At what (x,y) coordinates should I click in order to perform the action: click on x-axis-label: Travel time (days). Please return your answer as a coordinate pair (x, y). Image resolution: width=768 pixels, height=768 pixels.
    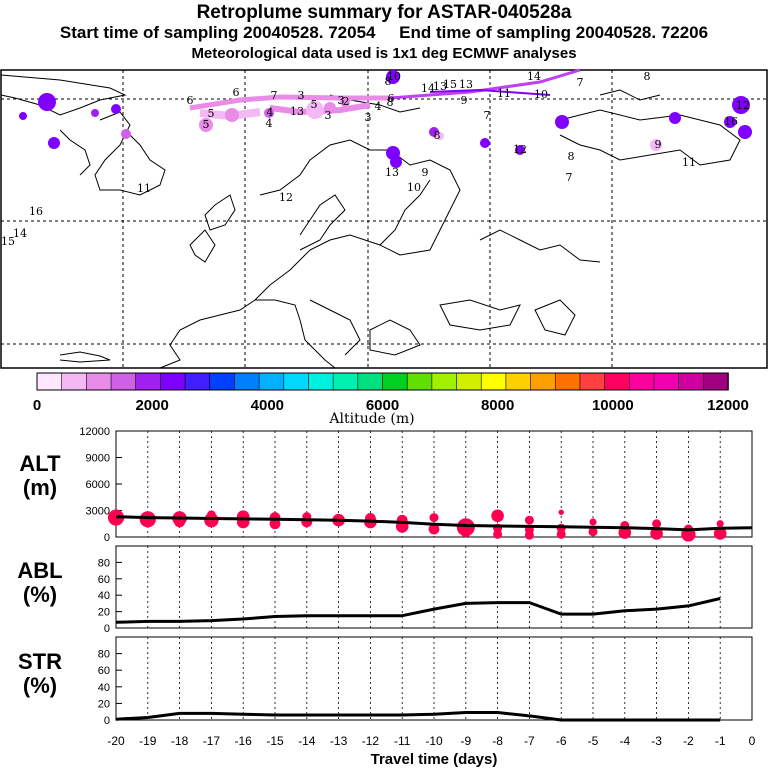
    Looking at the image, I should click on (434, 759).